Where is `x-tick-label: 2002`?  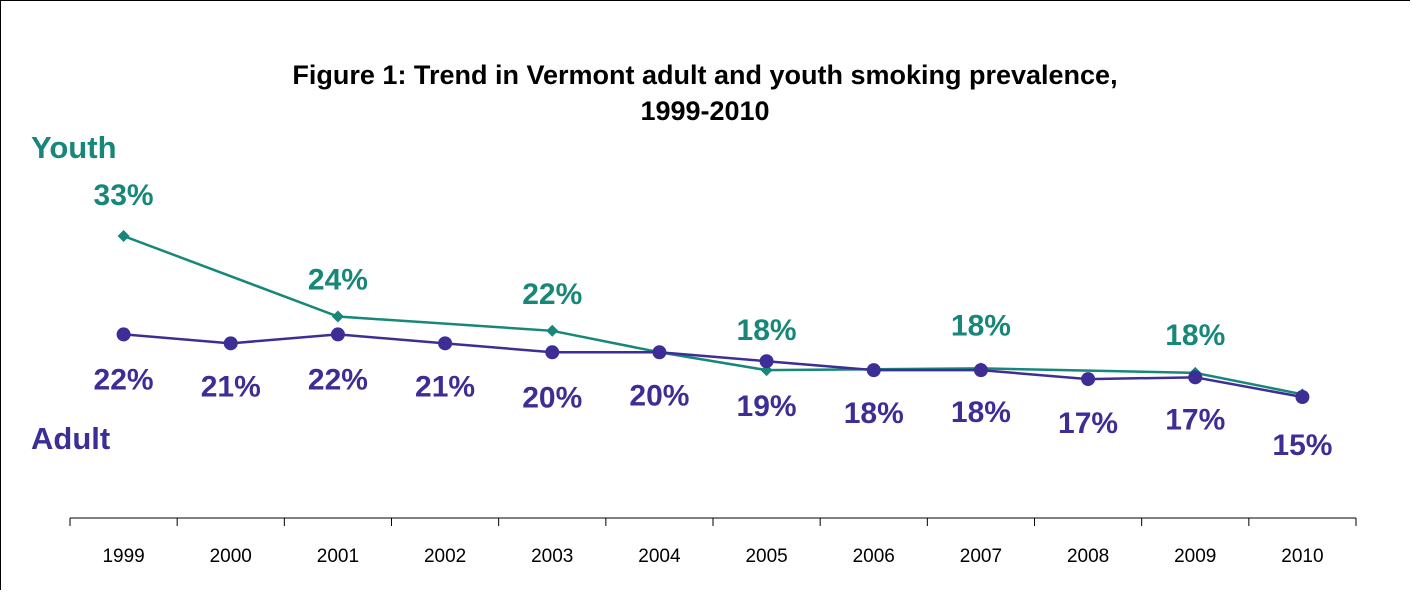
x-tick-label: 2002 is located at coordinates (445, 556).